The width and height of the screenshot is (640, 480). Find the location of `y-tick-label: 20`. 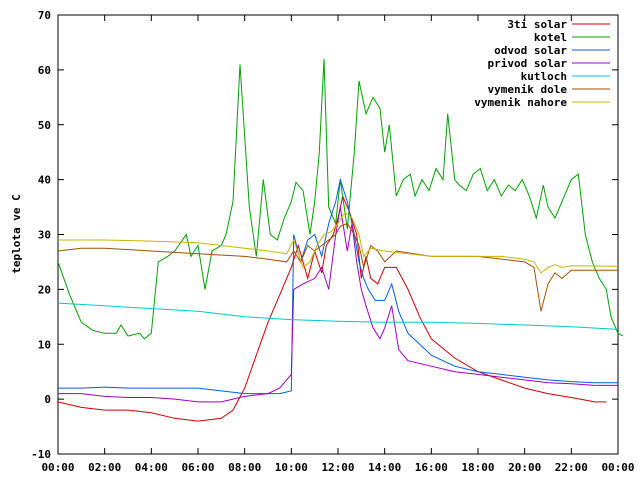

y-tick-label: 20 is located at coordinates (44, 289).